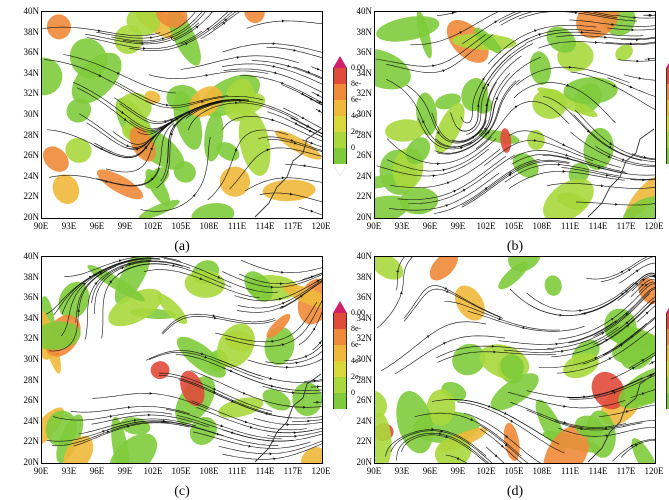 The height and width of the screenshot is (500, 669). What do you see at coordinates (358, 312) in the screenshot?
I see `colorbar-label: 0.00` at bounding box center [358, 312].